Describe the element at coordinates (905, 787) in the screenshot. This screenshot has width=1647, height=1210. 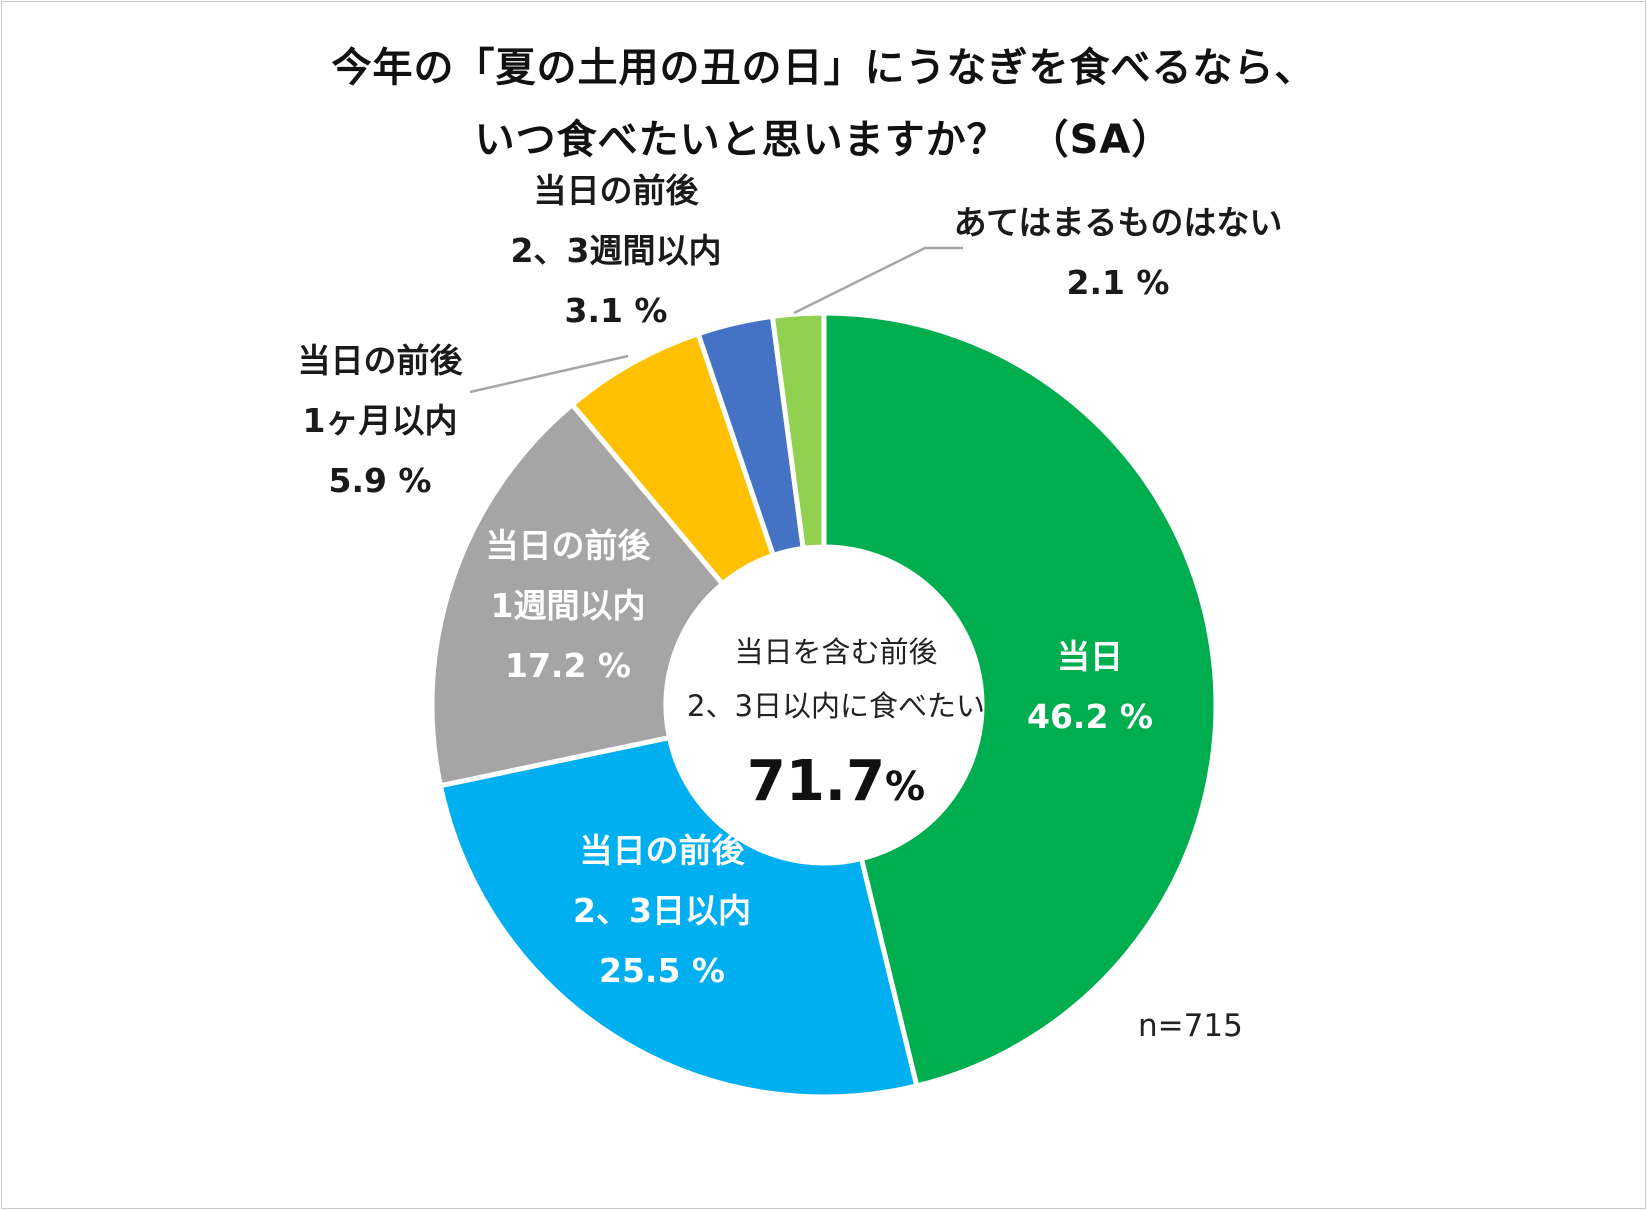
I see `center-value-unit: %` at that location.